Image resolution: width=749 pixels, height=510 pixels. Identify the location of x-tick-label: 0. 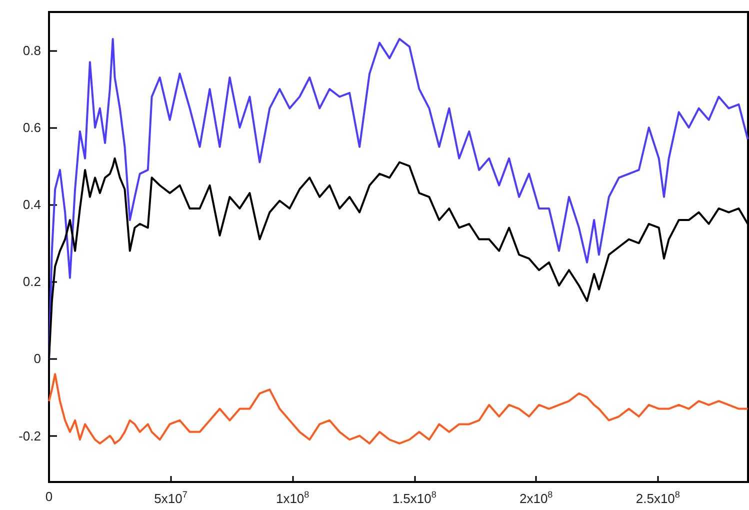
(49, 496).